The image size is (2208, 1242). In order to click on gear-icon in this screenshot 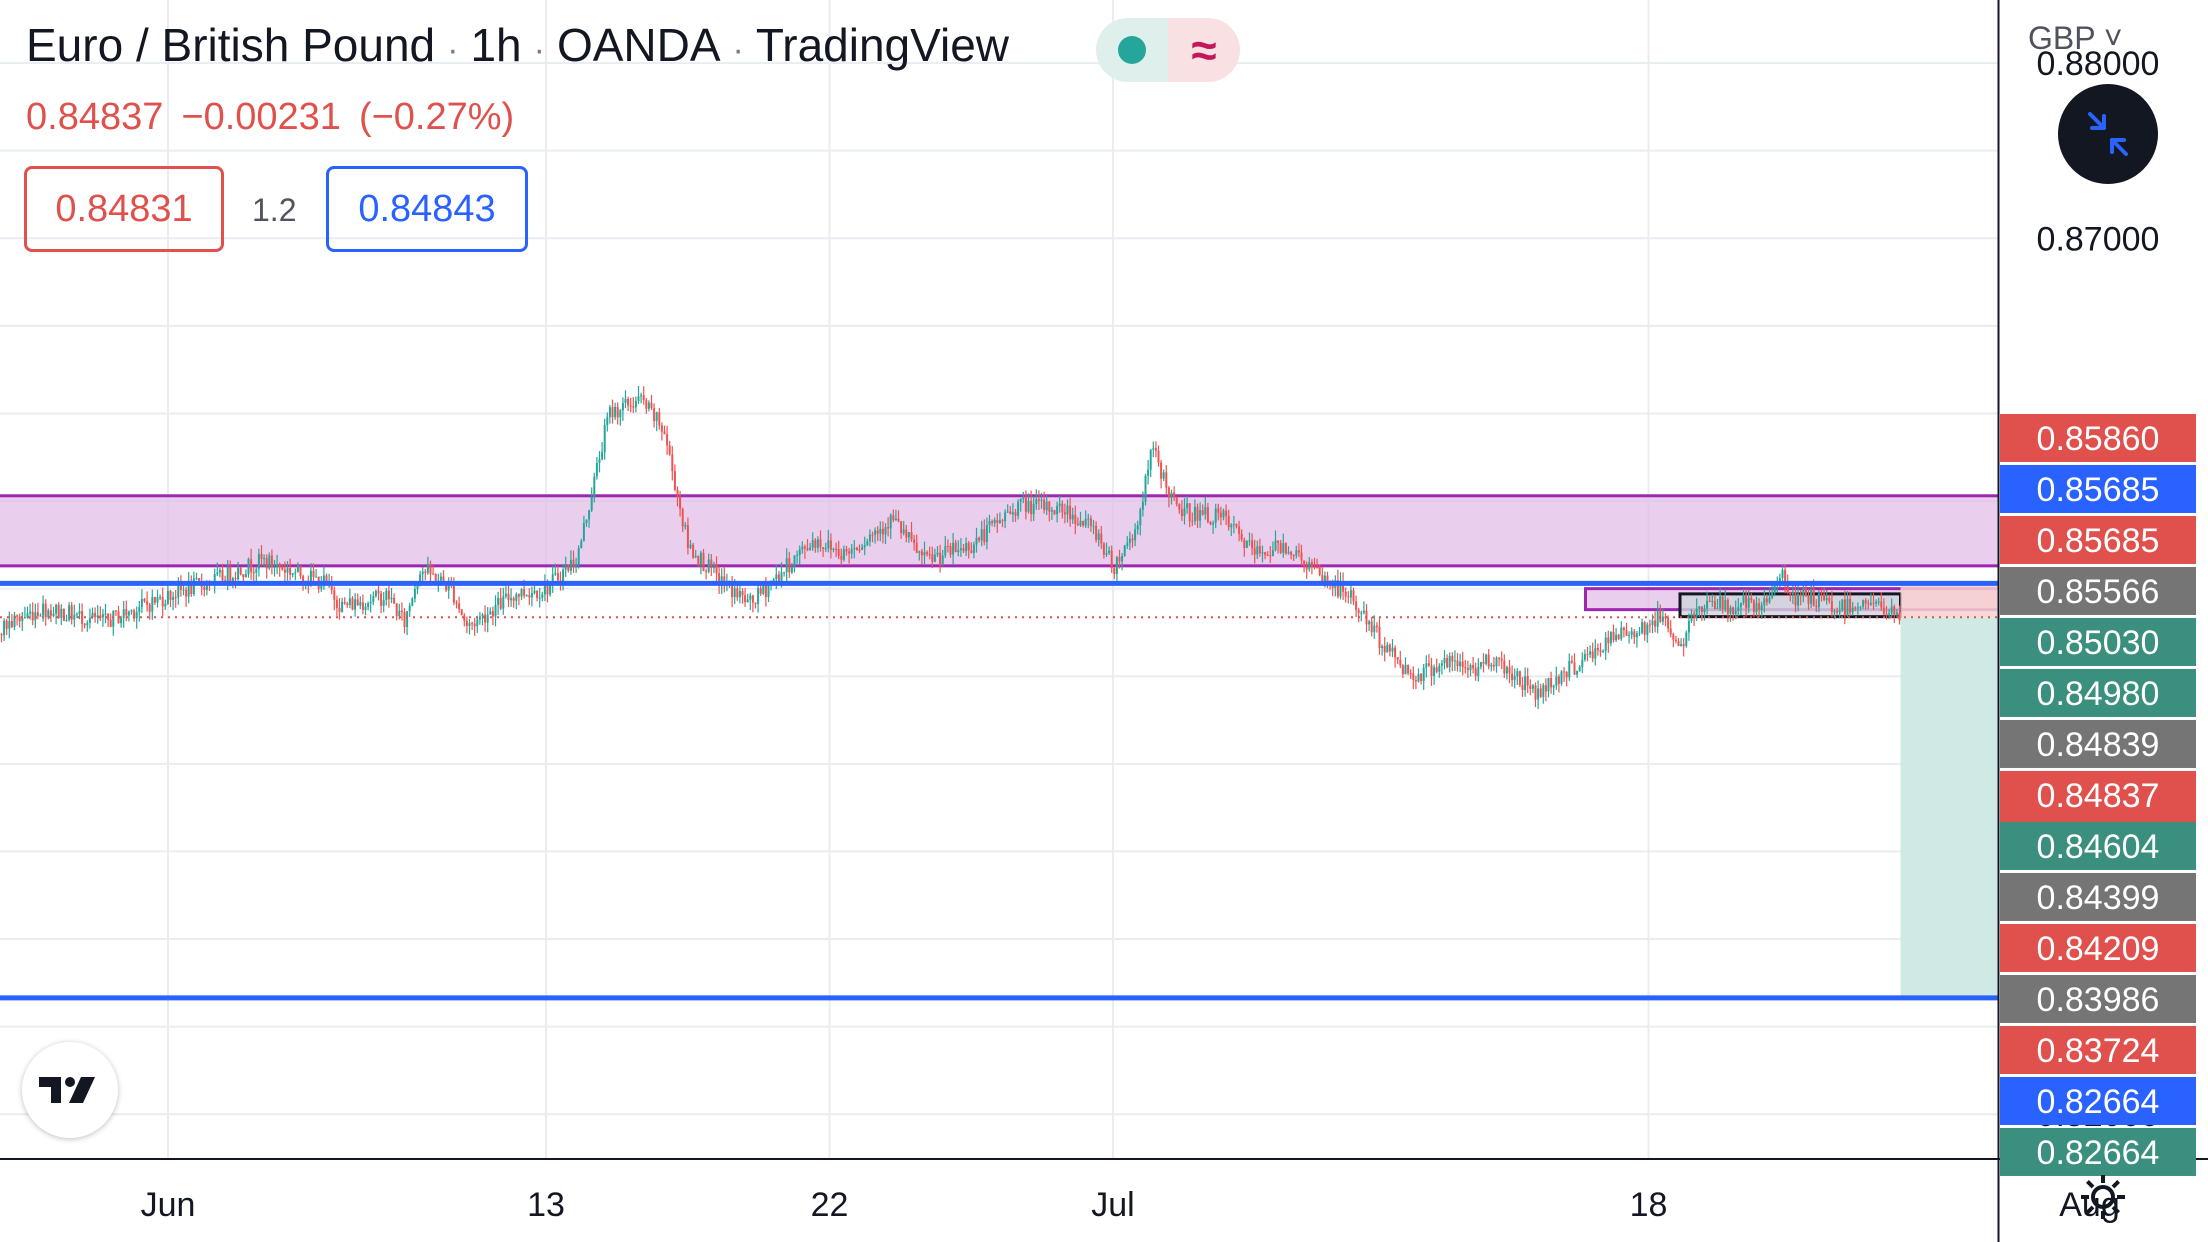, I will do `click(2103, 1197)`.